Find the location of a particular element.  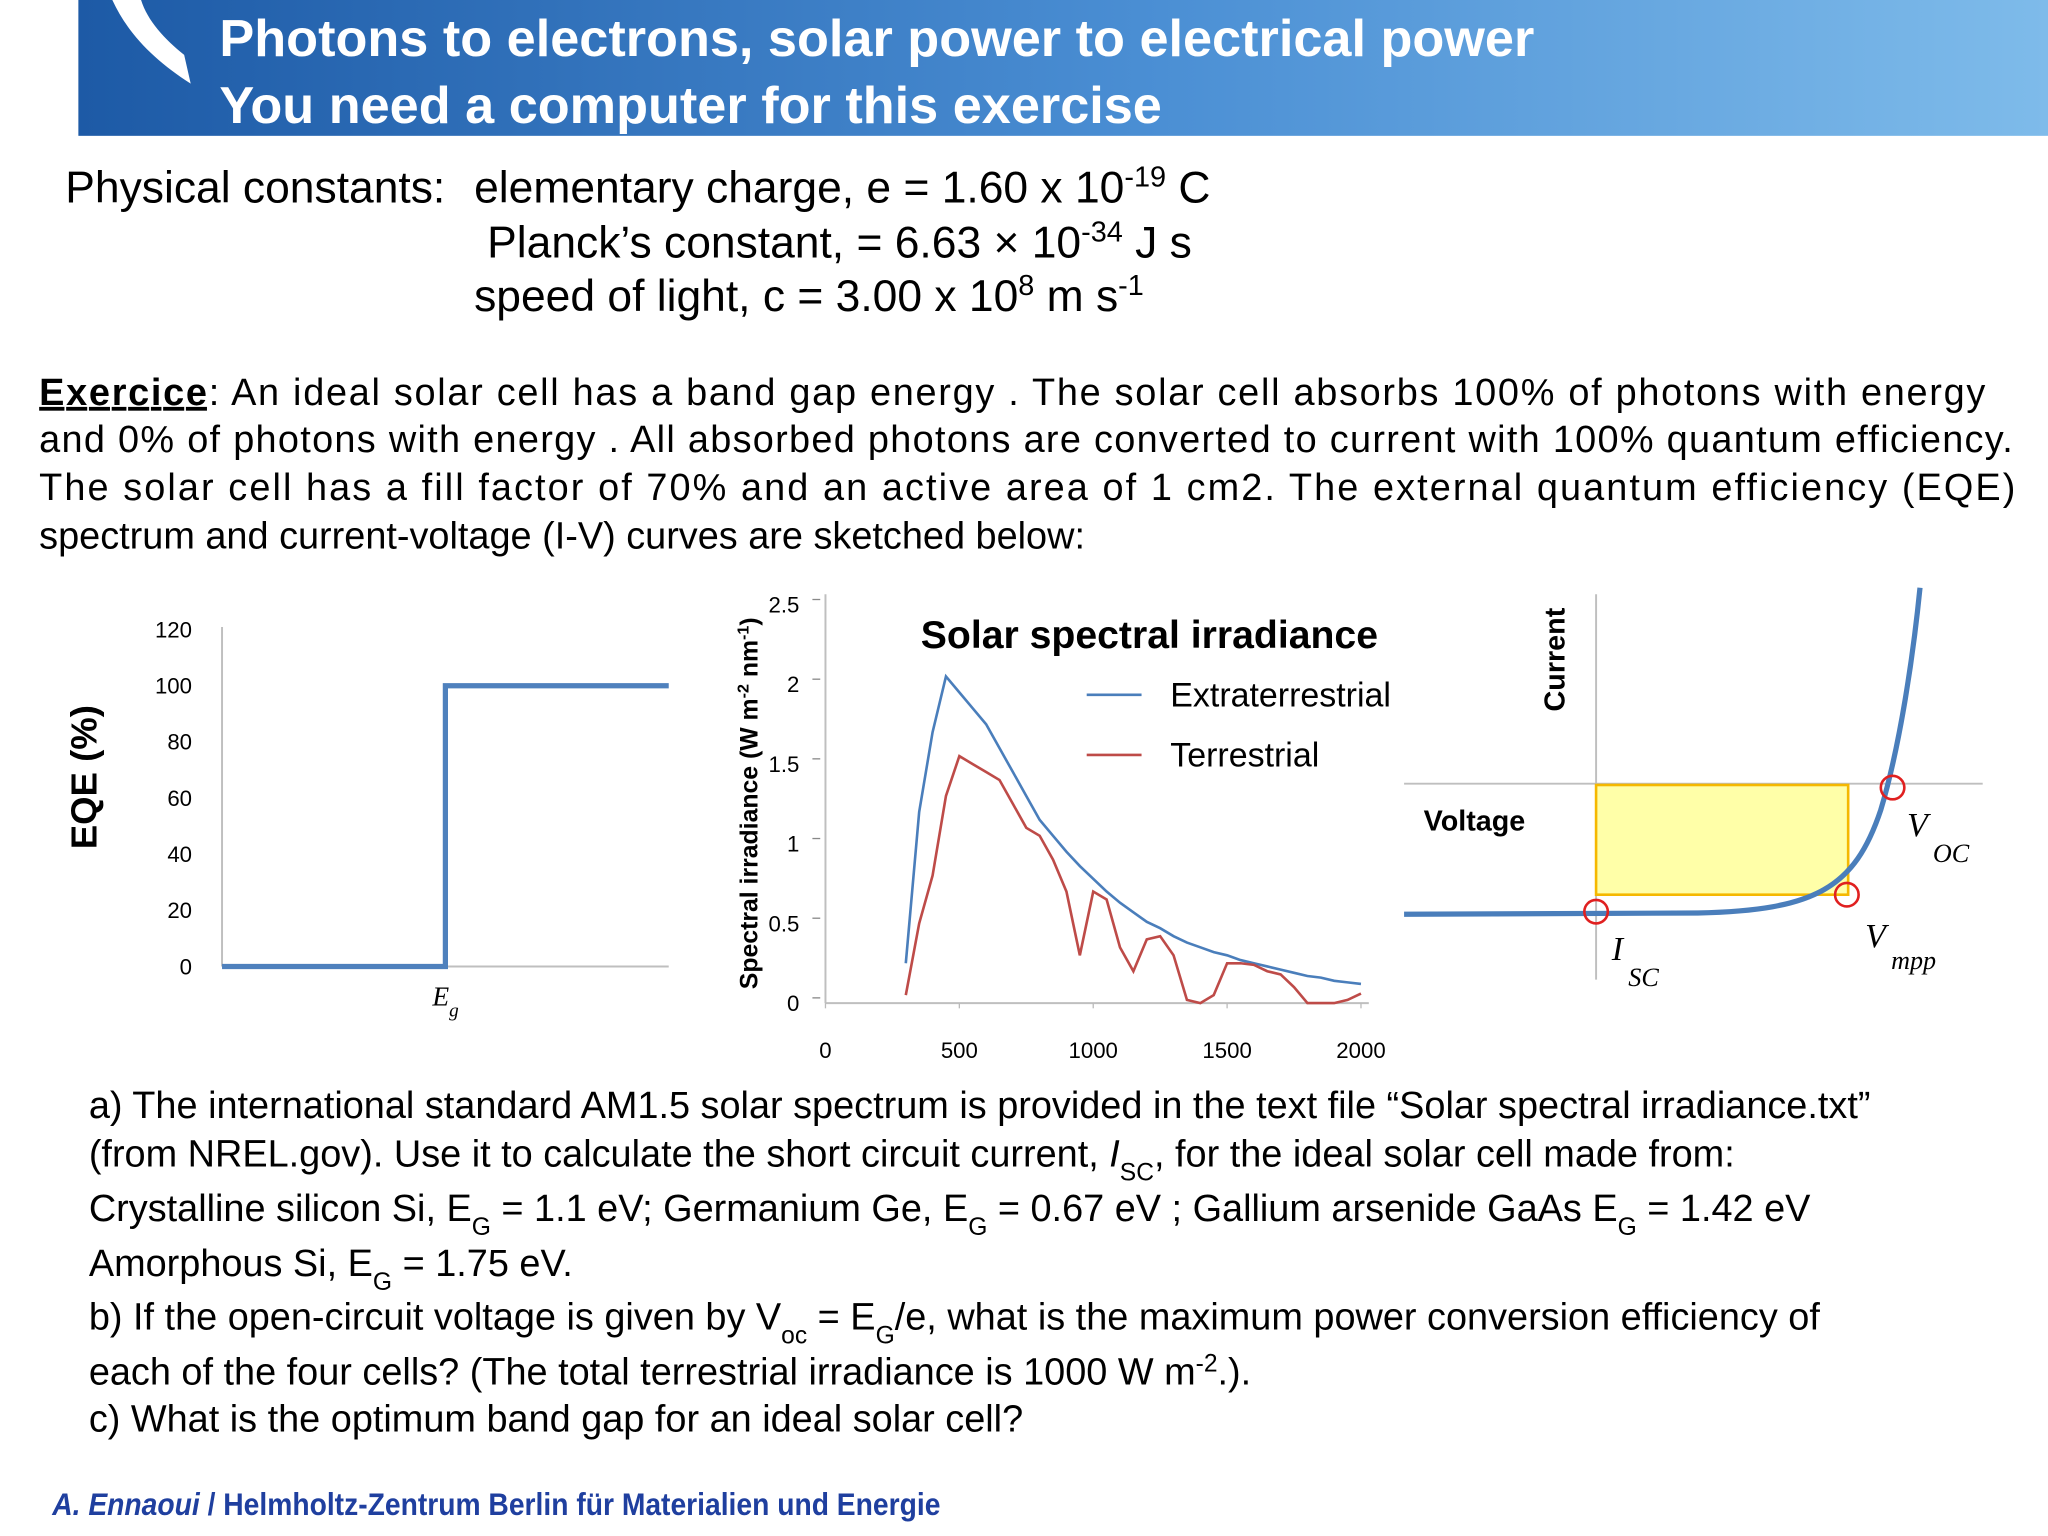

voc-marker is located at coordinates (1892, 787).